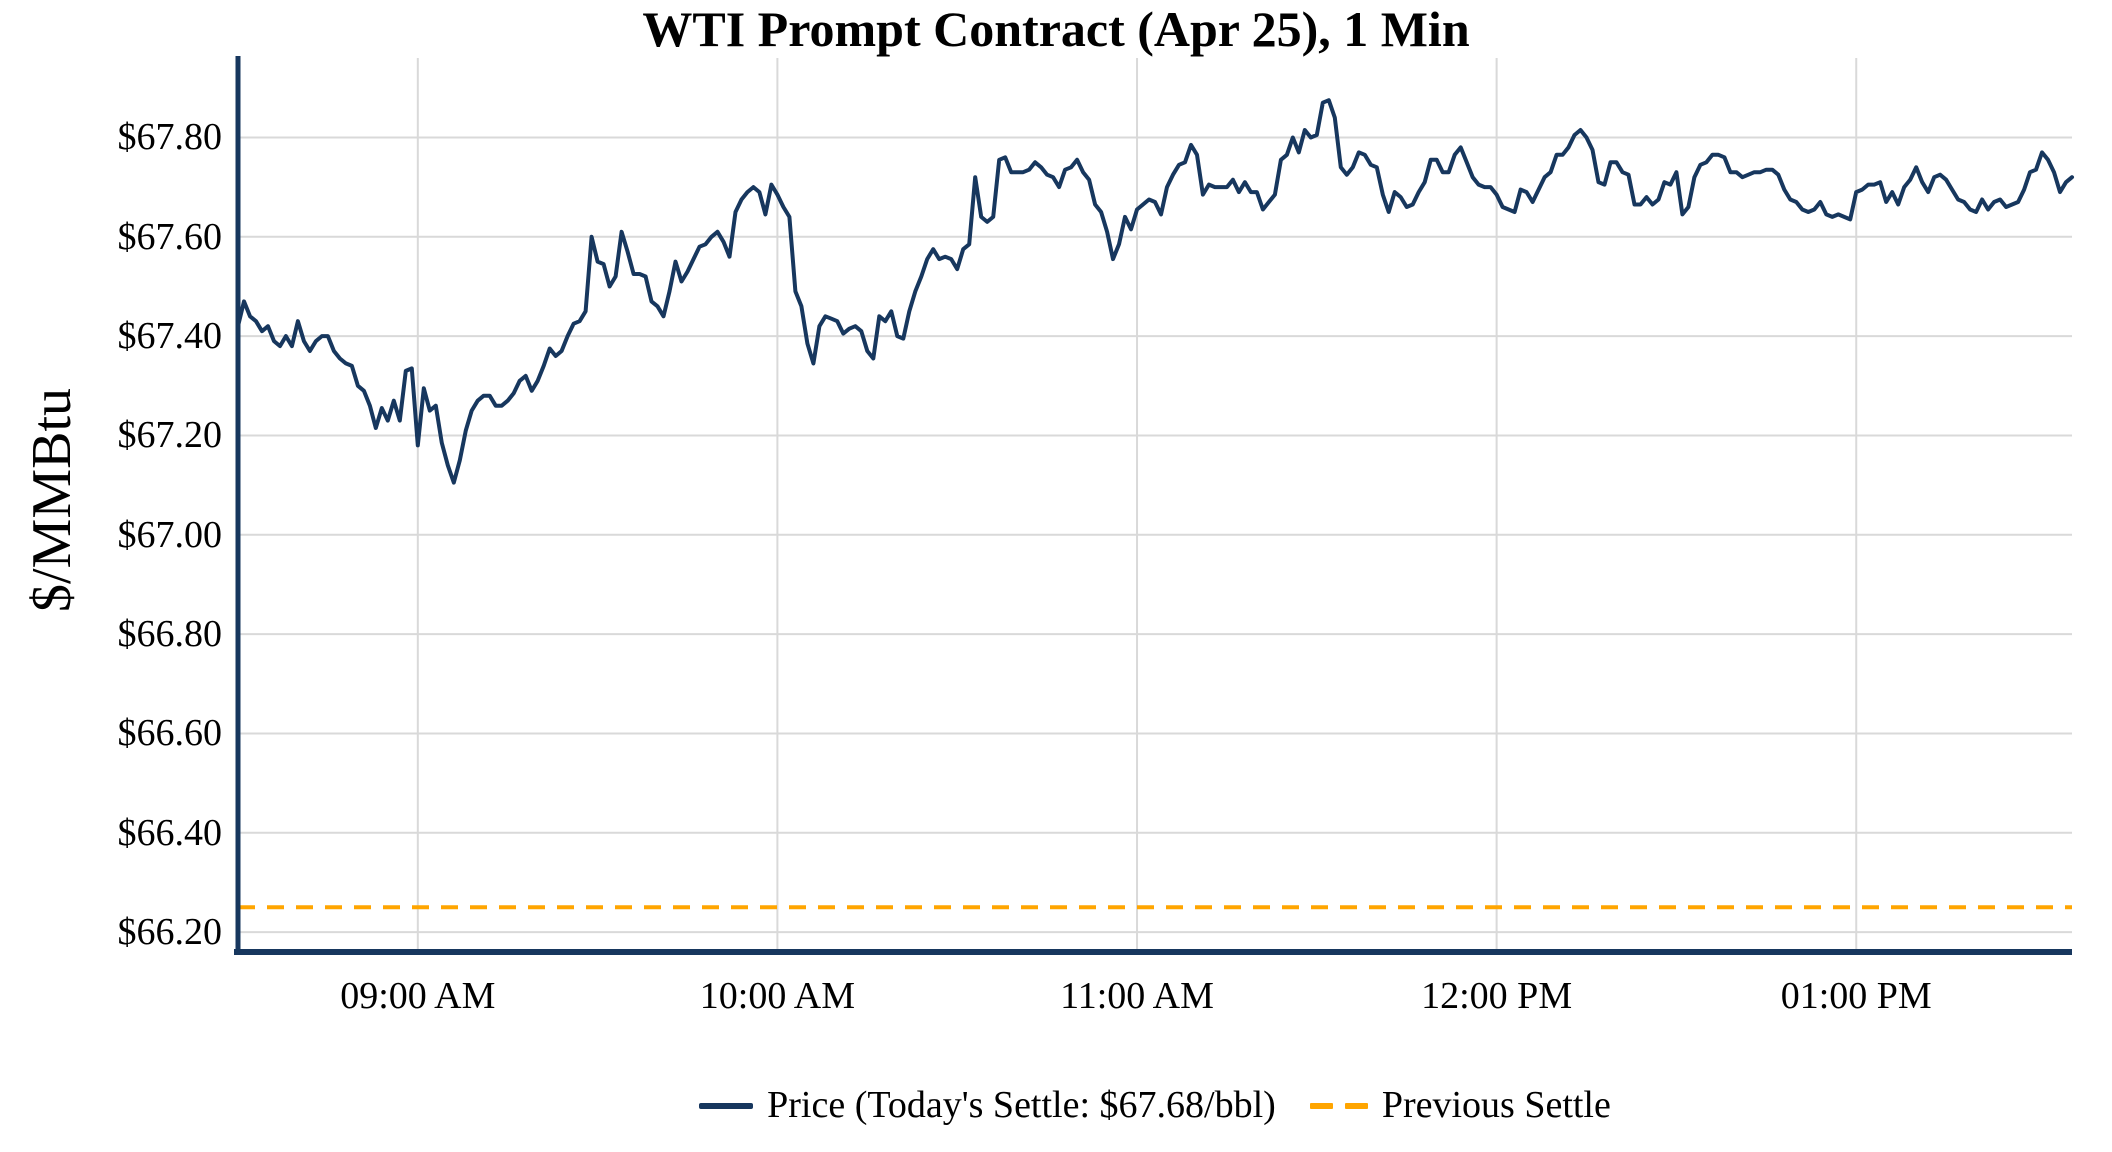  Describe the element at coordinates (1056, 29) in the screenshot. I see `chart-title: WTI Prompt Contract (Apr 25), 1 Min` at that location.